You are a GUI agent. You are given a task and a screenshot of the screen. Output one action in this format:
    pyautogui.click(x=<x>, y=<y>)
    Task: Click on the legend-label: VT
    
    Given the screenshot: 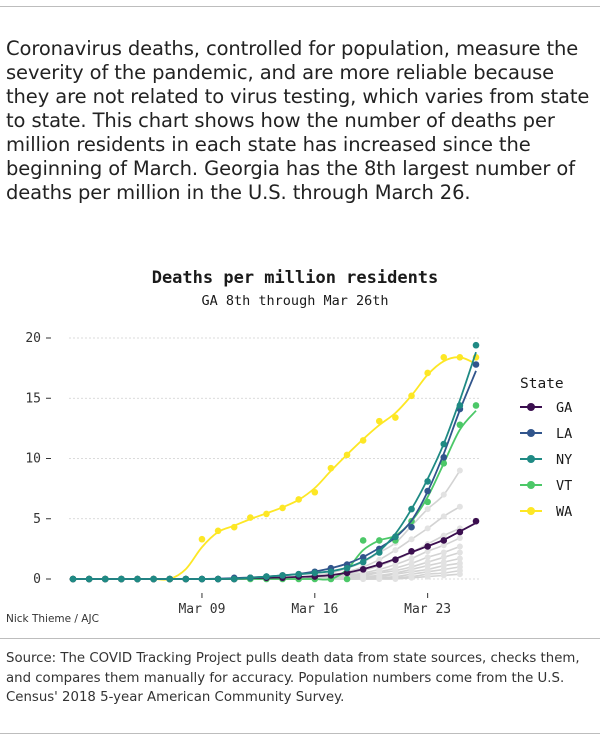 What is the action you would take?
    pyautogui.click(x=564, y=486)
    